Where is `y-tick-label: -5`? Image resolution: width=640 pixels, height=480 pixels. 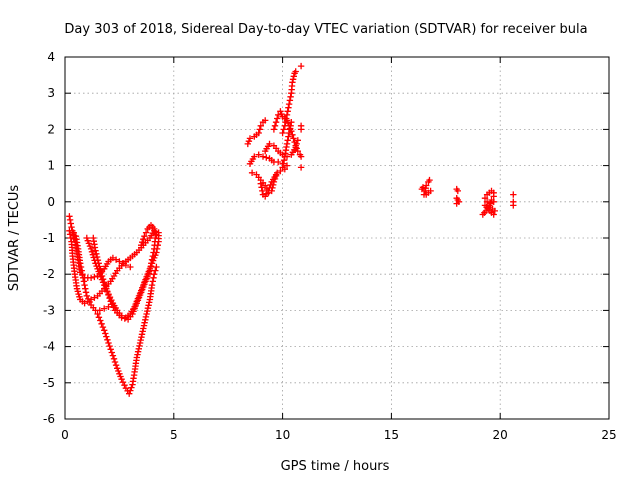 y-tick-label: -5 is located at coordinates (49, 383).